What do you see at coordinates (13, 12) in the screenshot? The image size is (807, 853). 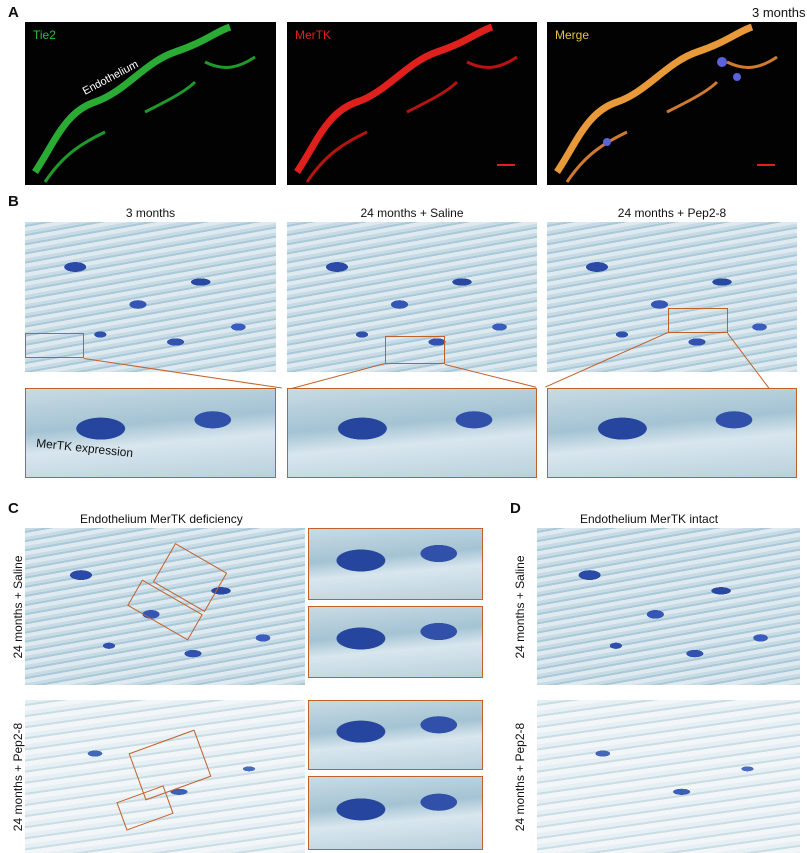 I see `panel-a-label: A` at bounding box center [13, 12].